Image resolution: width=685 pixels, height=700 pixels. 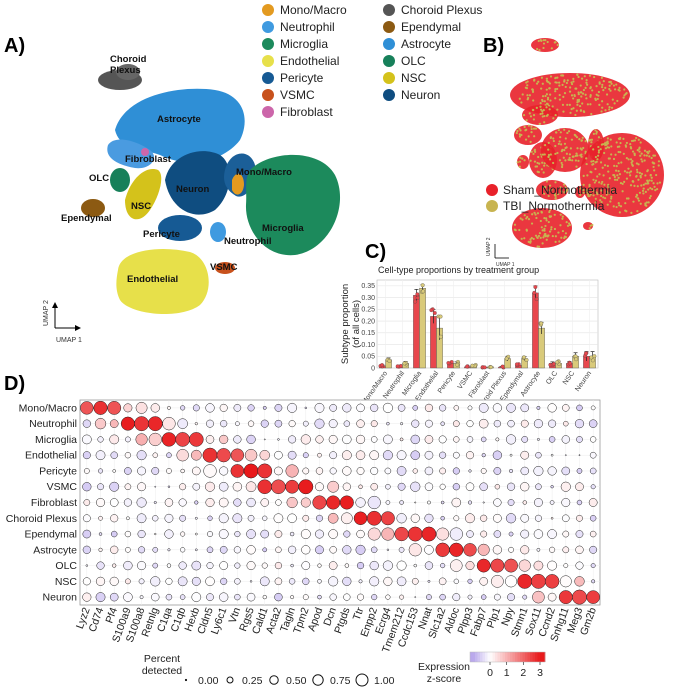 I want to click on bar-point-astrocyte-sham-normothermia, so click(x=536, y=299).